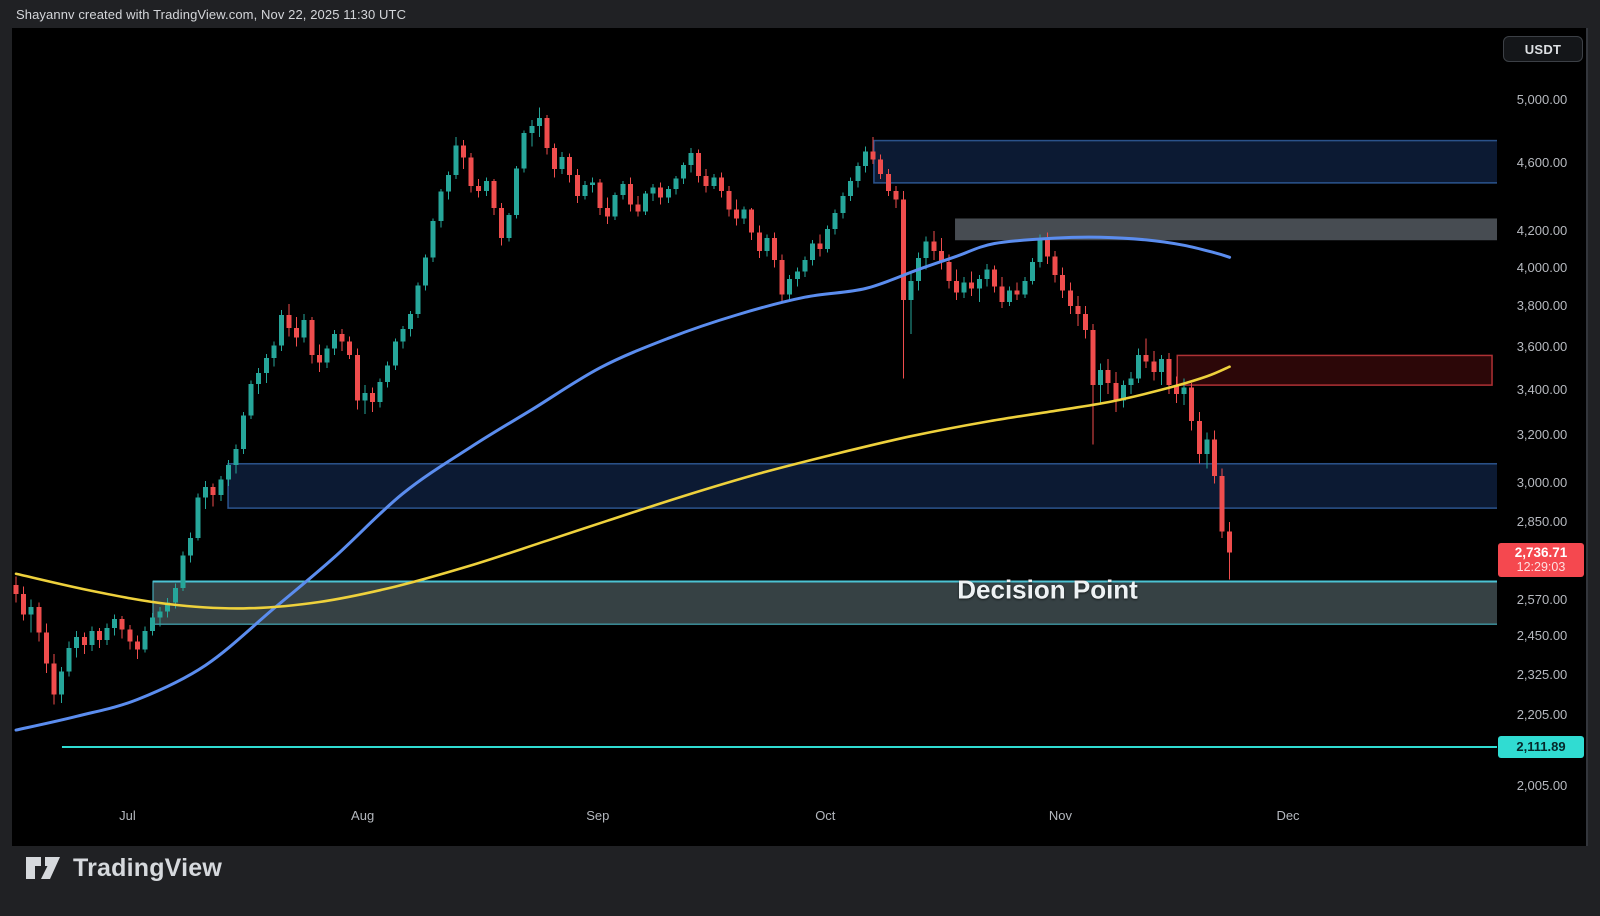 This screenshot has height=916, width=1600. What do you see at coordinates (862, 485) in the screenshot?
I see `demand-zone-blue` at bounding box center [862, 485].